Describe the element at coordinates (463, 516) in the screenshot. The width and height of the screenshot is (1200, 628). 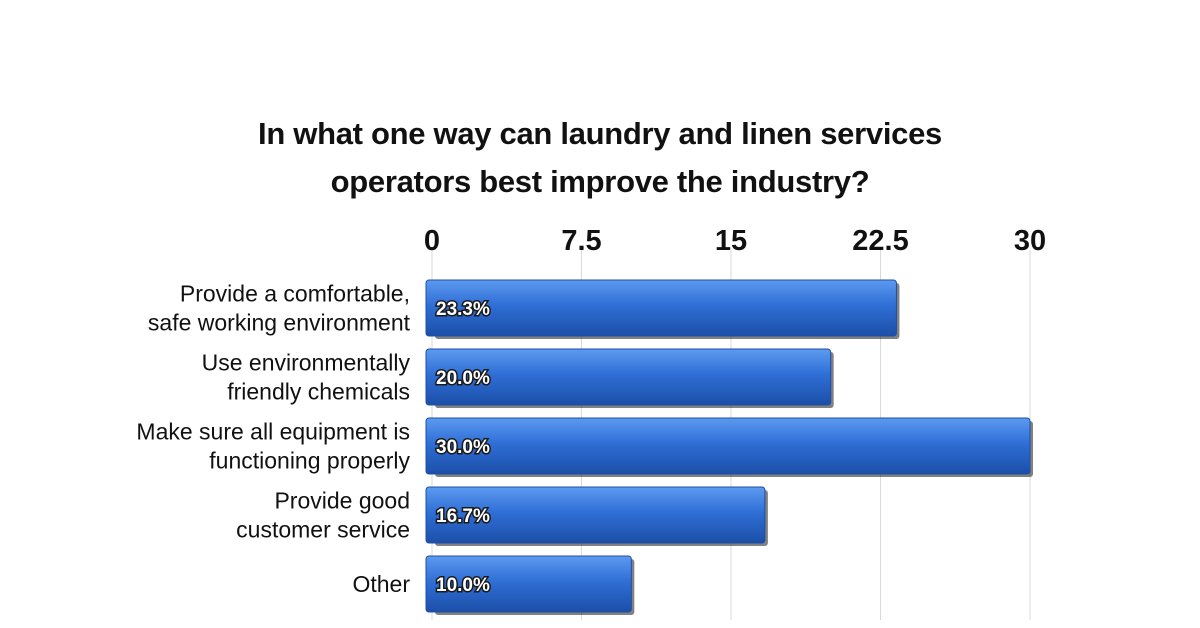
I see `data-label: 16.7%` at that location.